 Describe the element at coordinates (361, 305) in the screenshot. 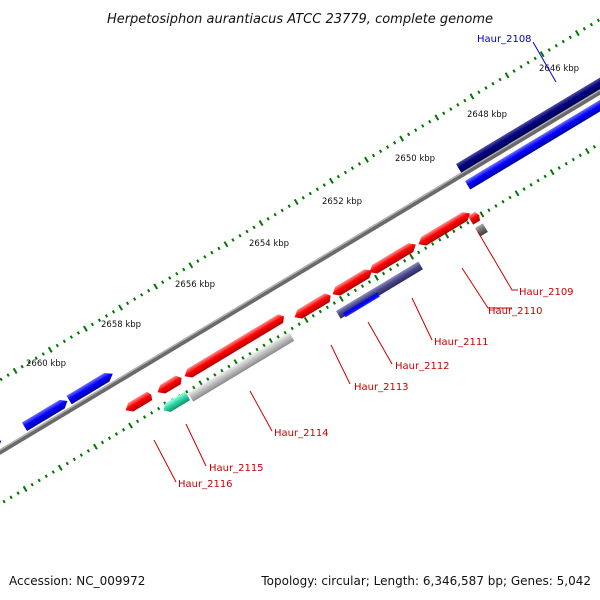

I see `gene-blue-inner` at that location.